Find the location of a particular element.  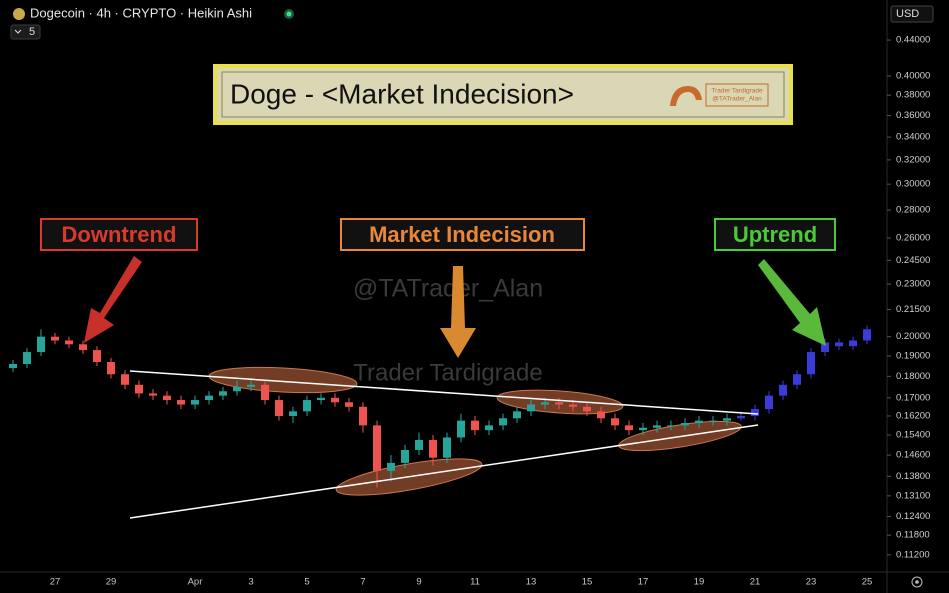

logo-text: @TATrader_Alan is located at coordinates (737, 99).